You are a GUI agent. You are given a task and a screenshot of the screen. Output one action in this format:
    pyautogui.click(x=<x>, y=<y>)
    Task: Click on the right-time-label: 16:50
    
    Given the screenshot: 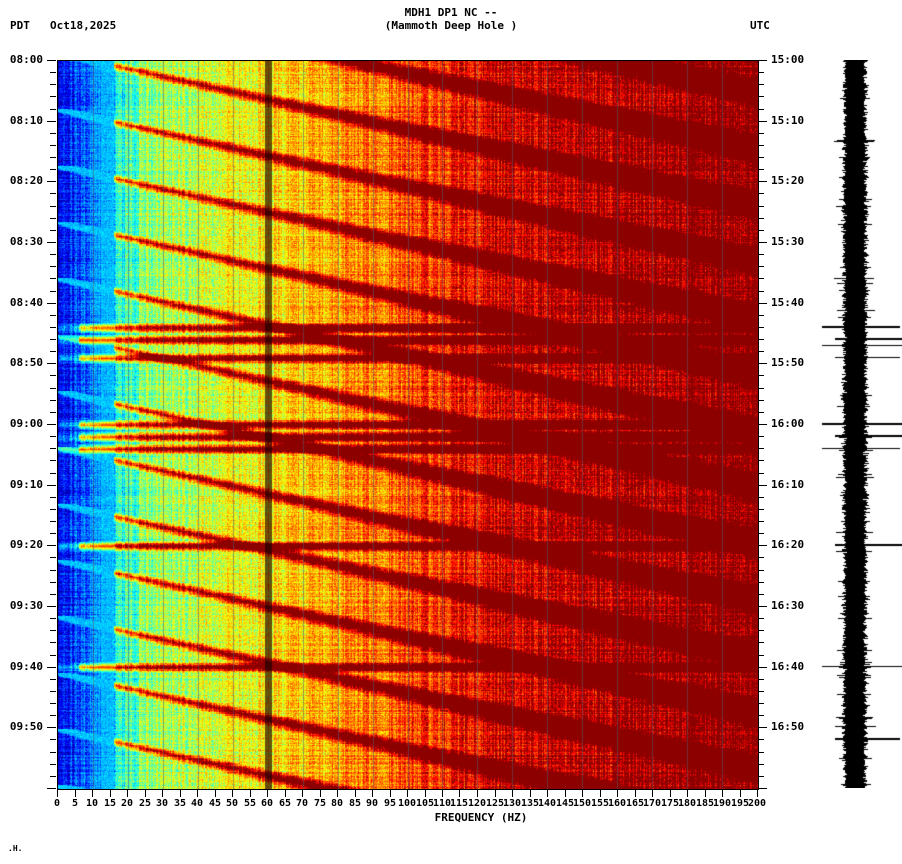 What is the action you would take?
    pyautogui.click(x=788, y=726)
    